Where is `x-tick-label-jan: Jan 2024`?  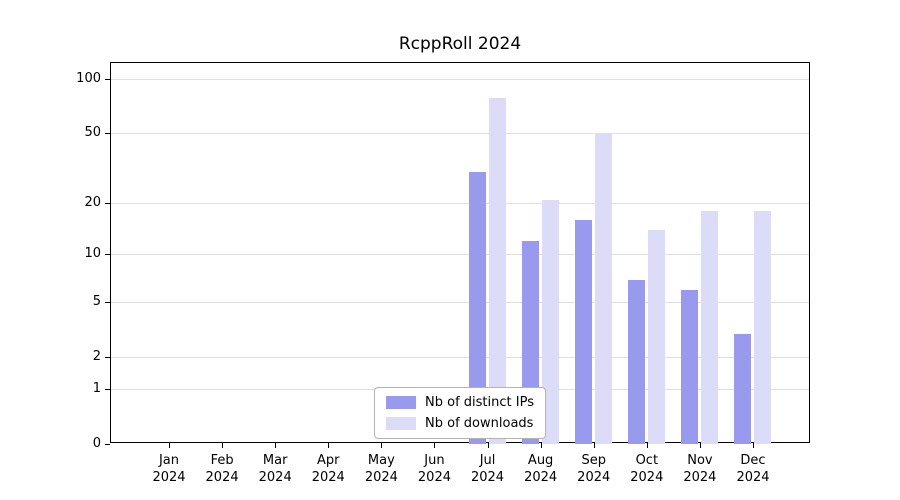
x-tick-label-jan: Jan 2024 is located at coordinates (169, 469).